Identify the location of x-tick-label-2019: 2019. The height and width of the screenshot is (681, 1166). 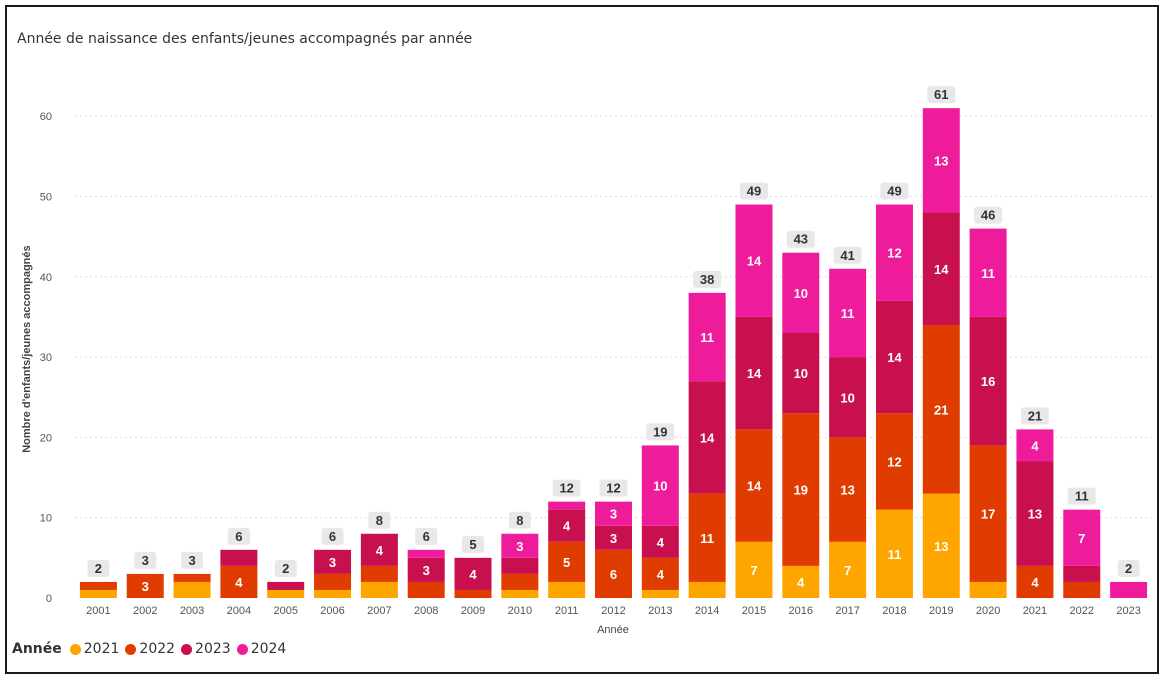
(941, 611).